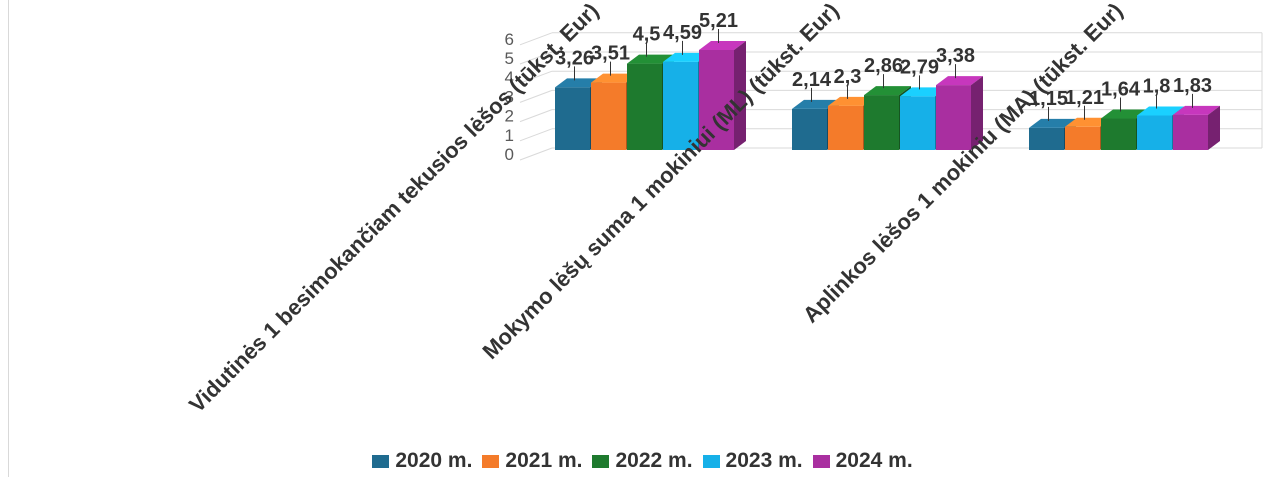  Describe the element at coordinates (509, 39) in the screenshot. I see `y-tick-label: 6` at that location.